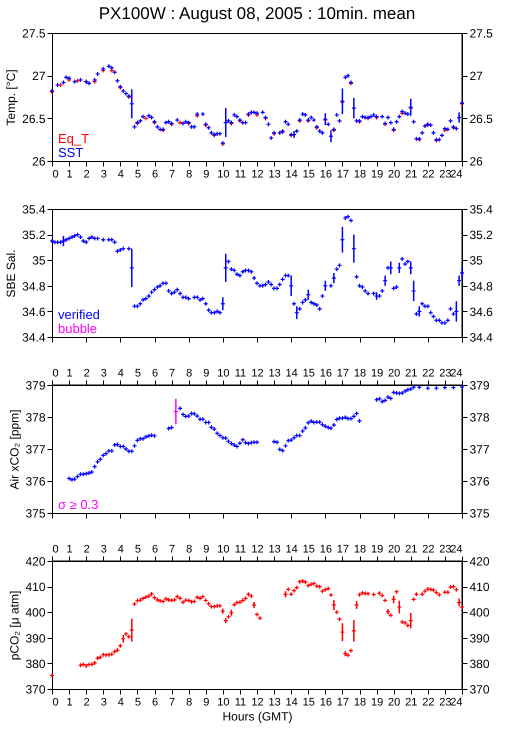  Describe the element at coordinates (480, 385) in the screenshot. I see `y2-tick-label: 379` at that location.